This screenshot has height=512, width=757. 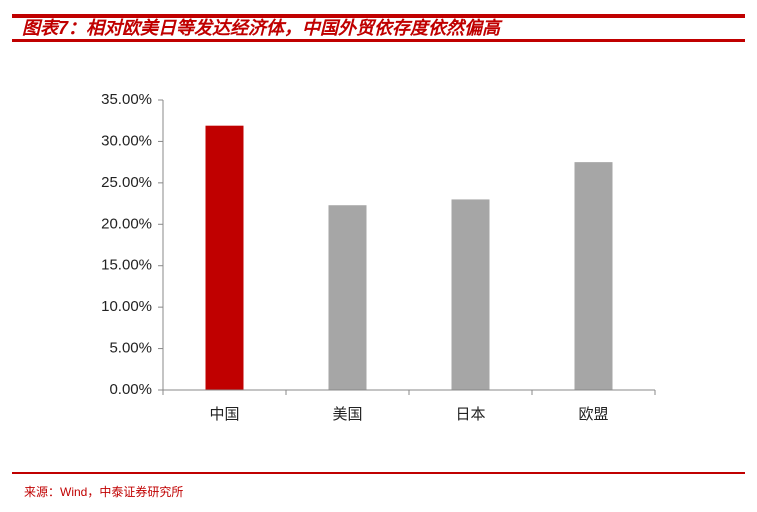 I want to click on x-tick-label: 欧盟, so click(x=593, y=414).